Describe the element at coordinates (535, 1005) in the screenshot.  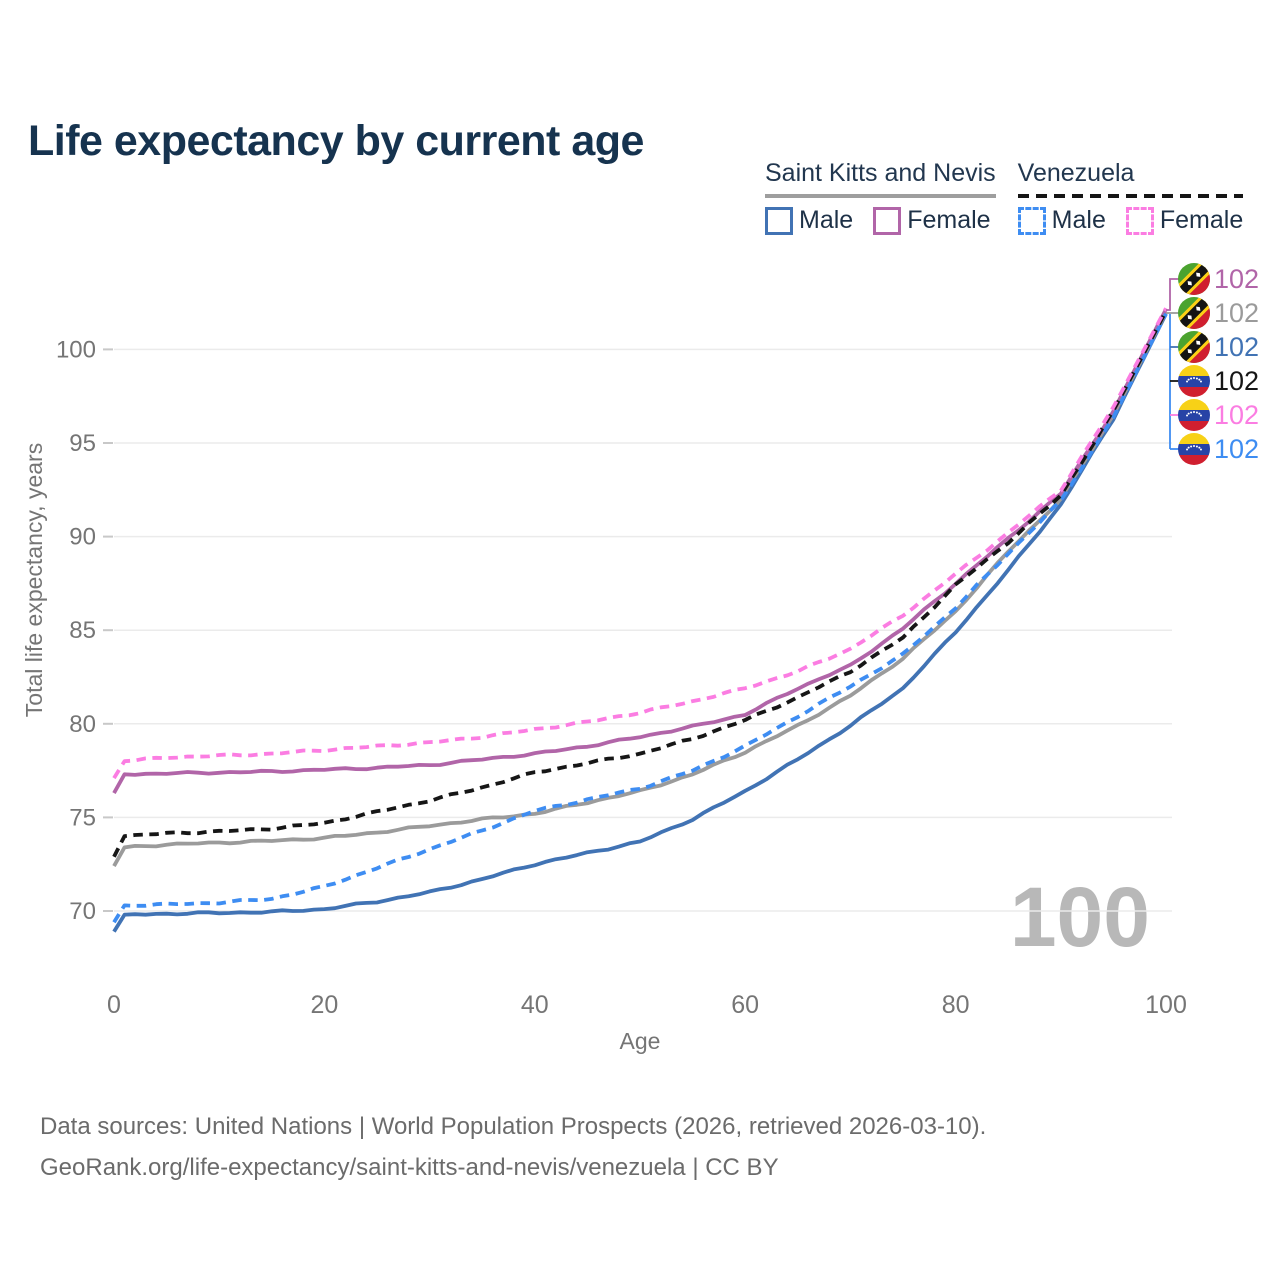
I see `x-tick-label: 40` at that location.